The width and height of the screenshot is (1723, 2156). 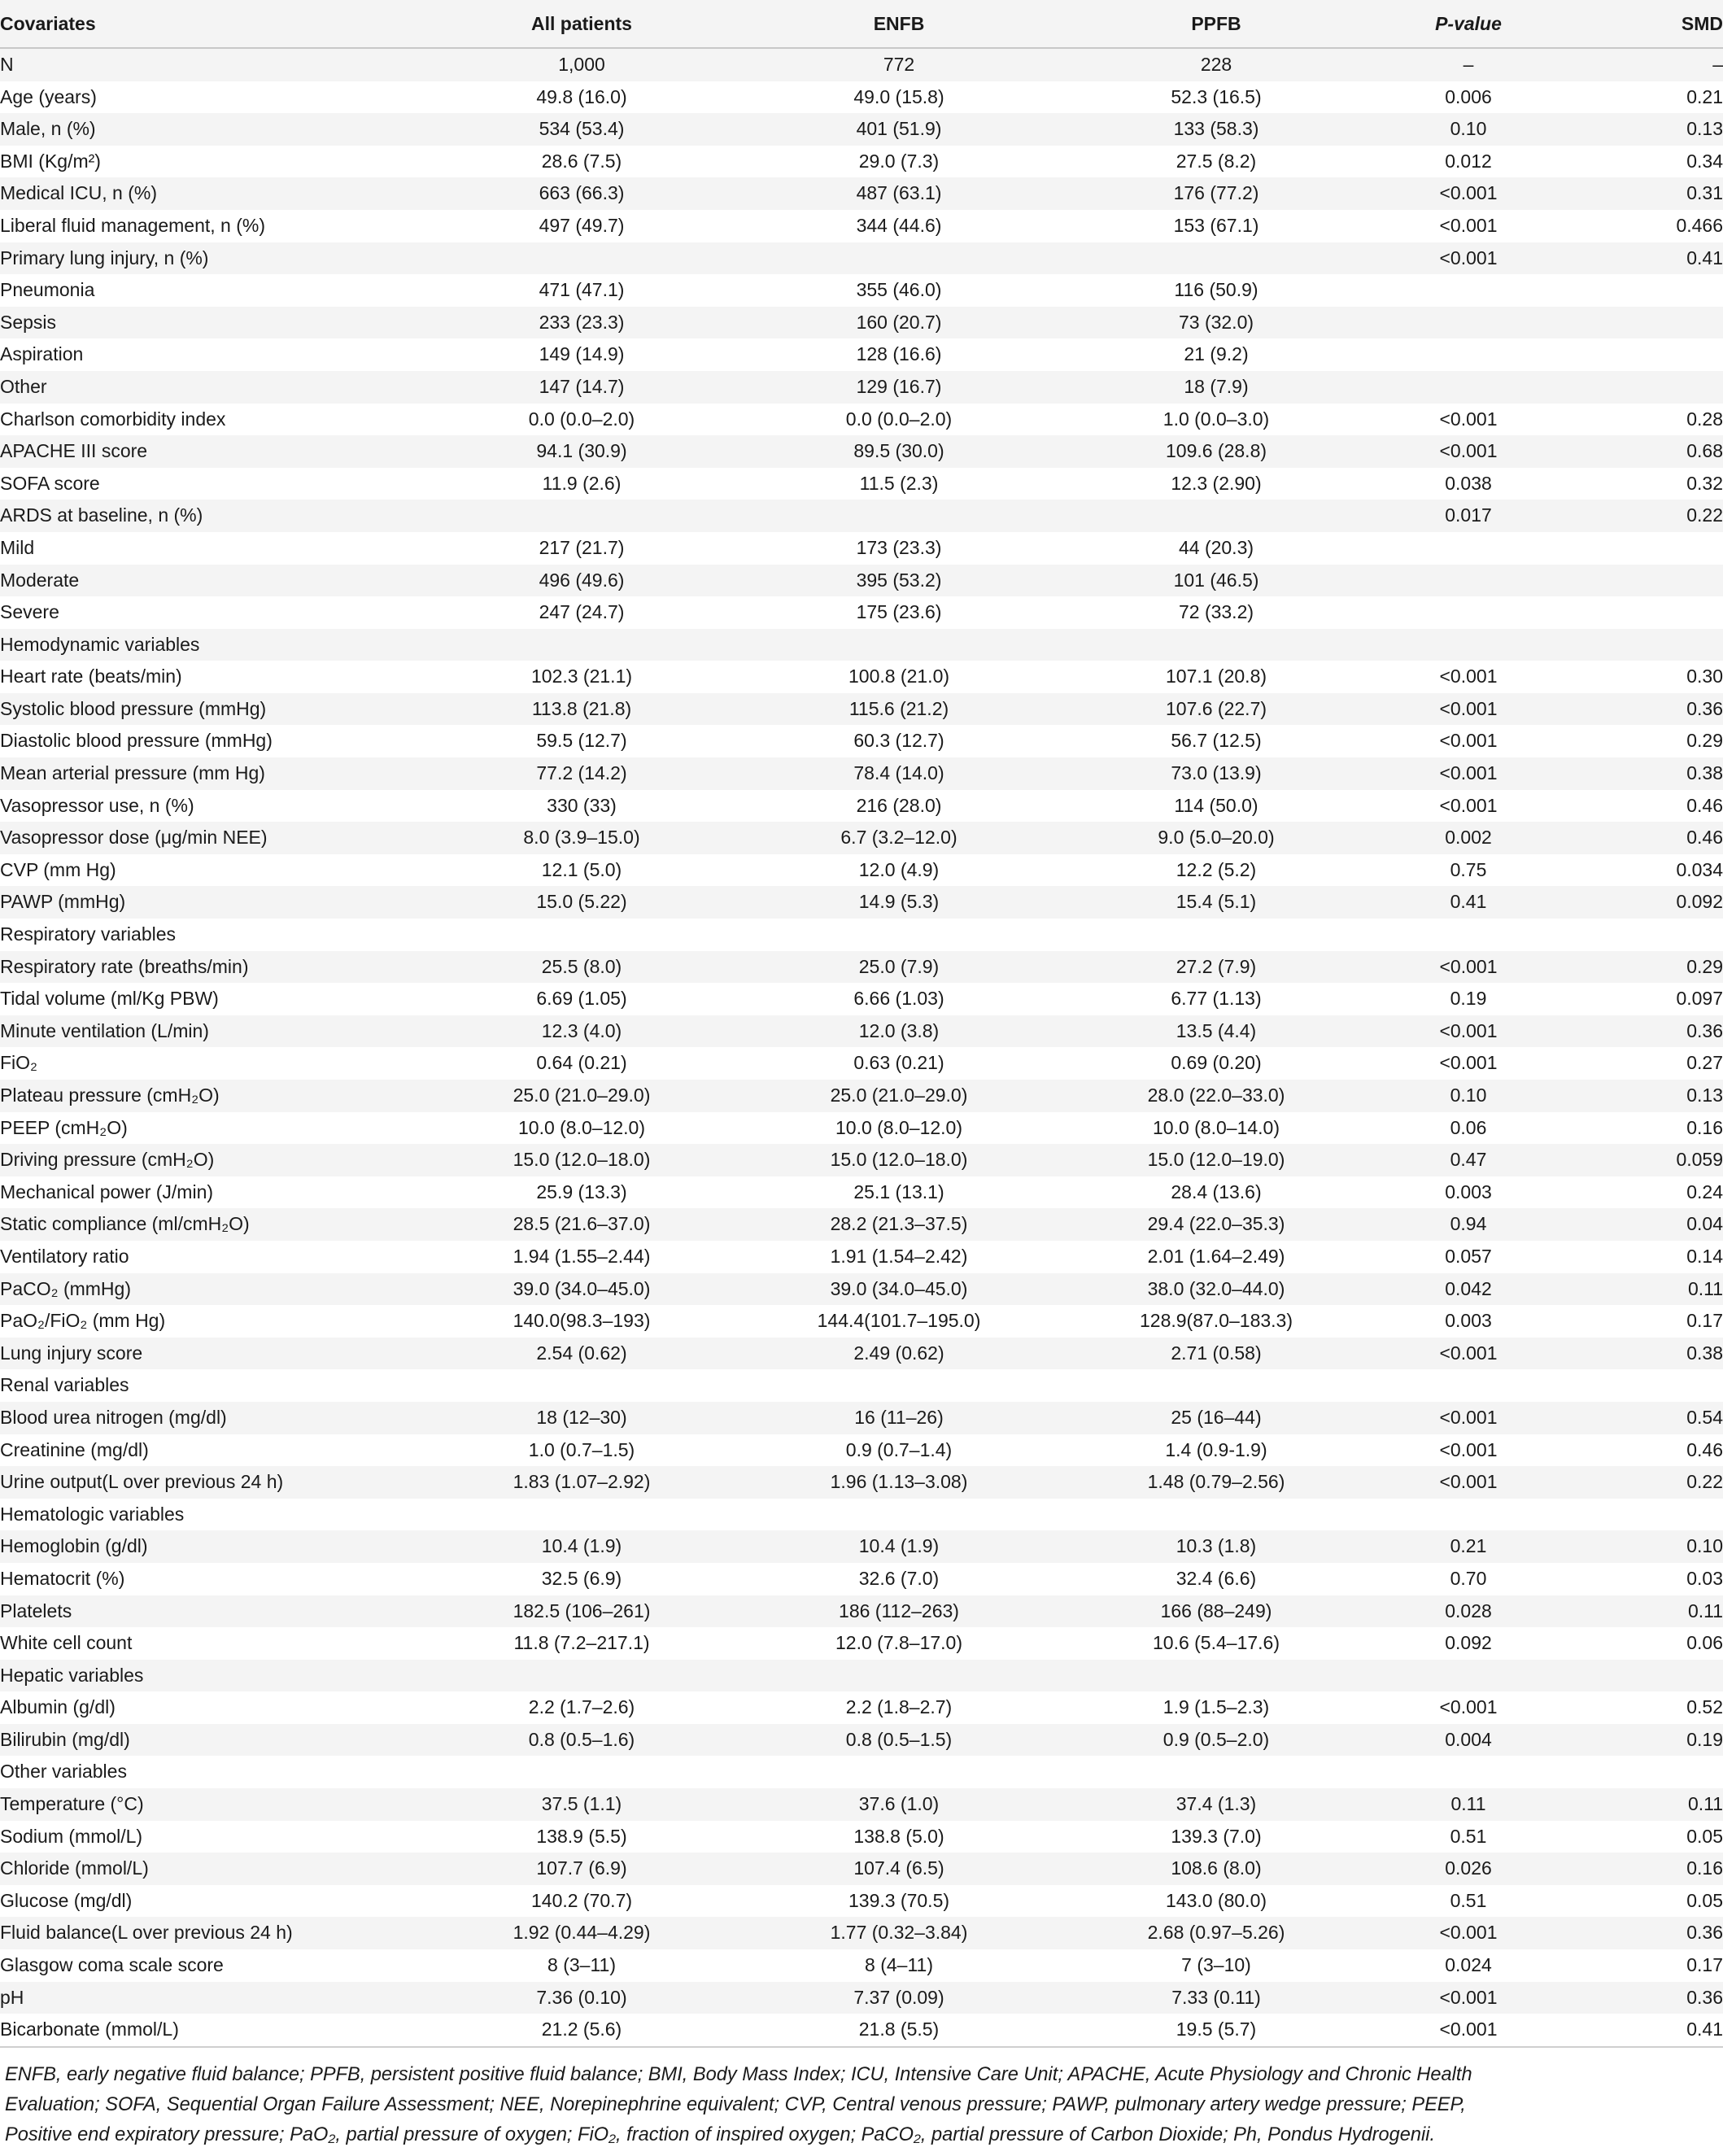 I want to click on cell-all-patients: 102.3 (21.1), so click(x=581, y=677).